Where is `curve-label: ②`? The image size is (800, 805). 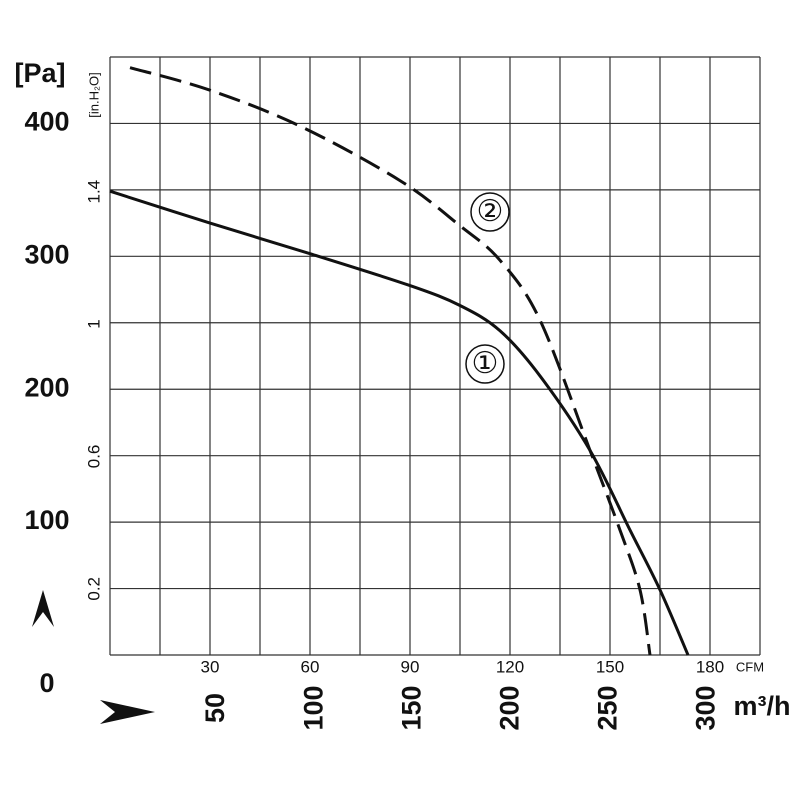 curve-label: ② is located at coordinates (490, 211).